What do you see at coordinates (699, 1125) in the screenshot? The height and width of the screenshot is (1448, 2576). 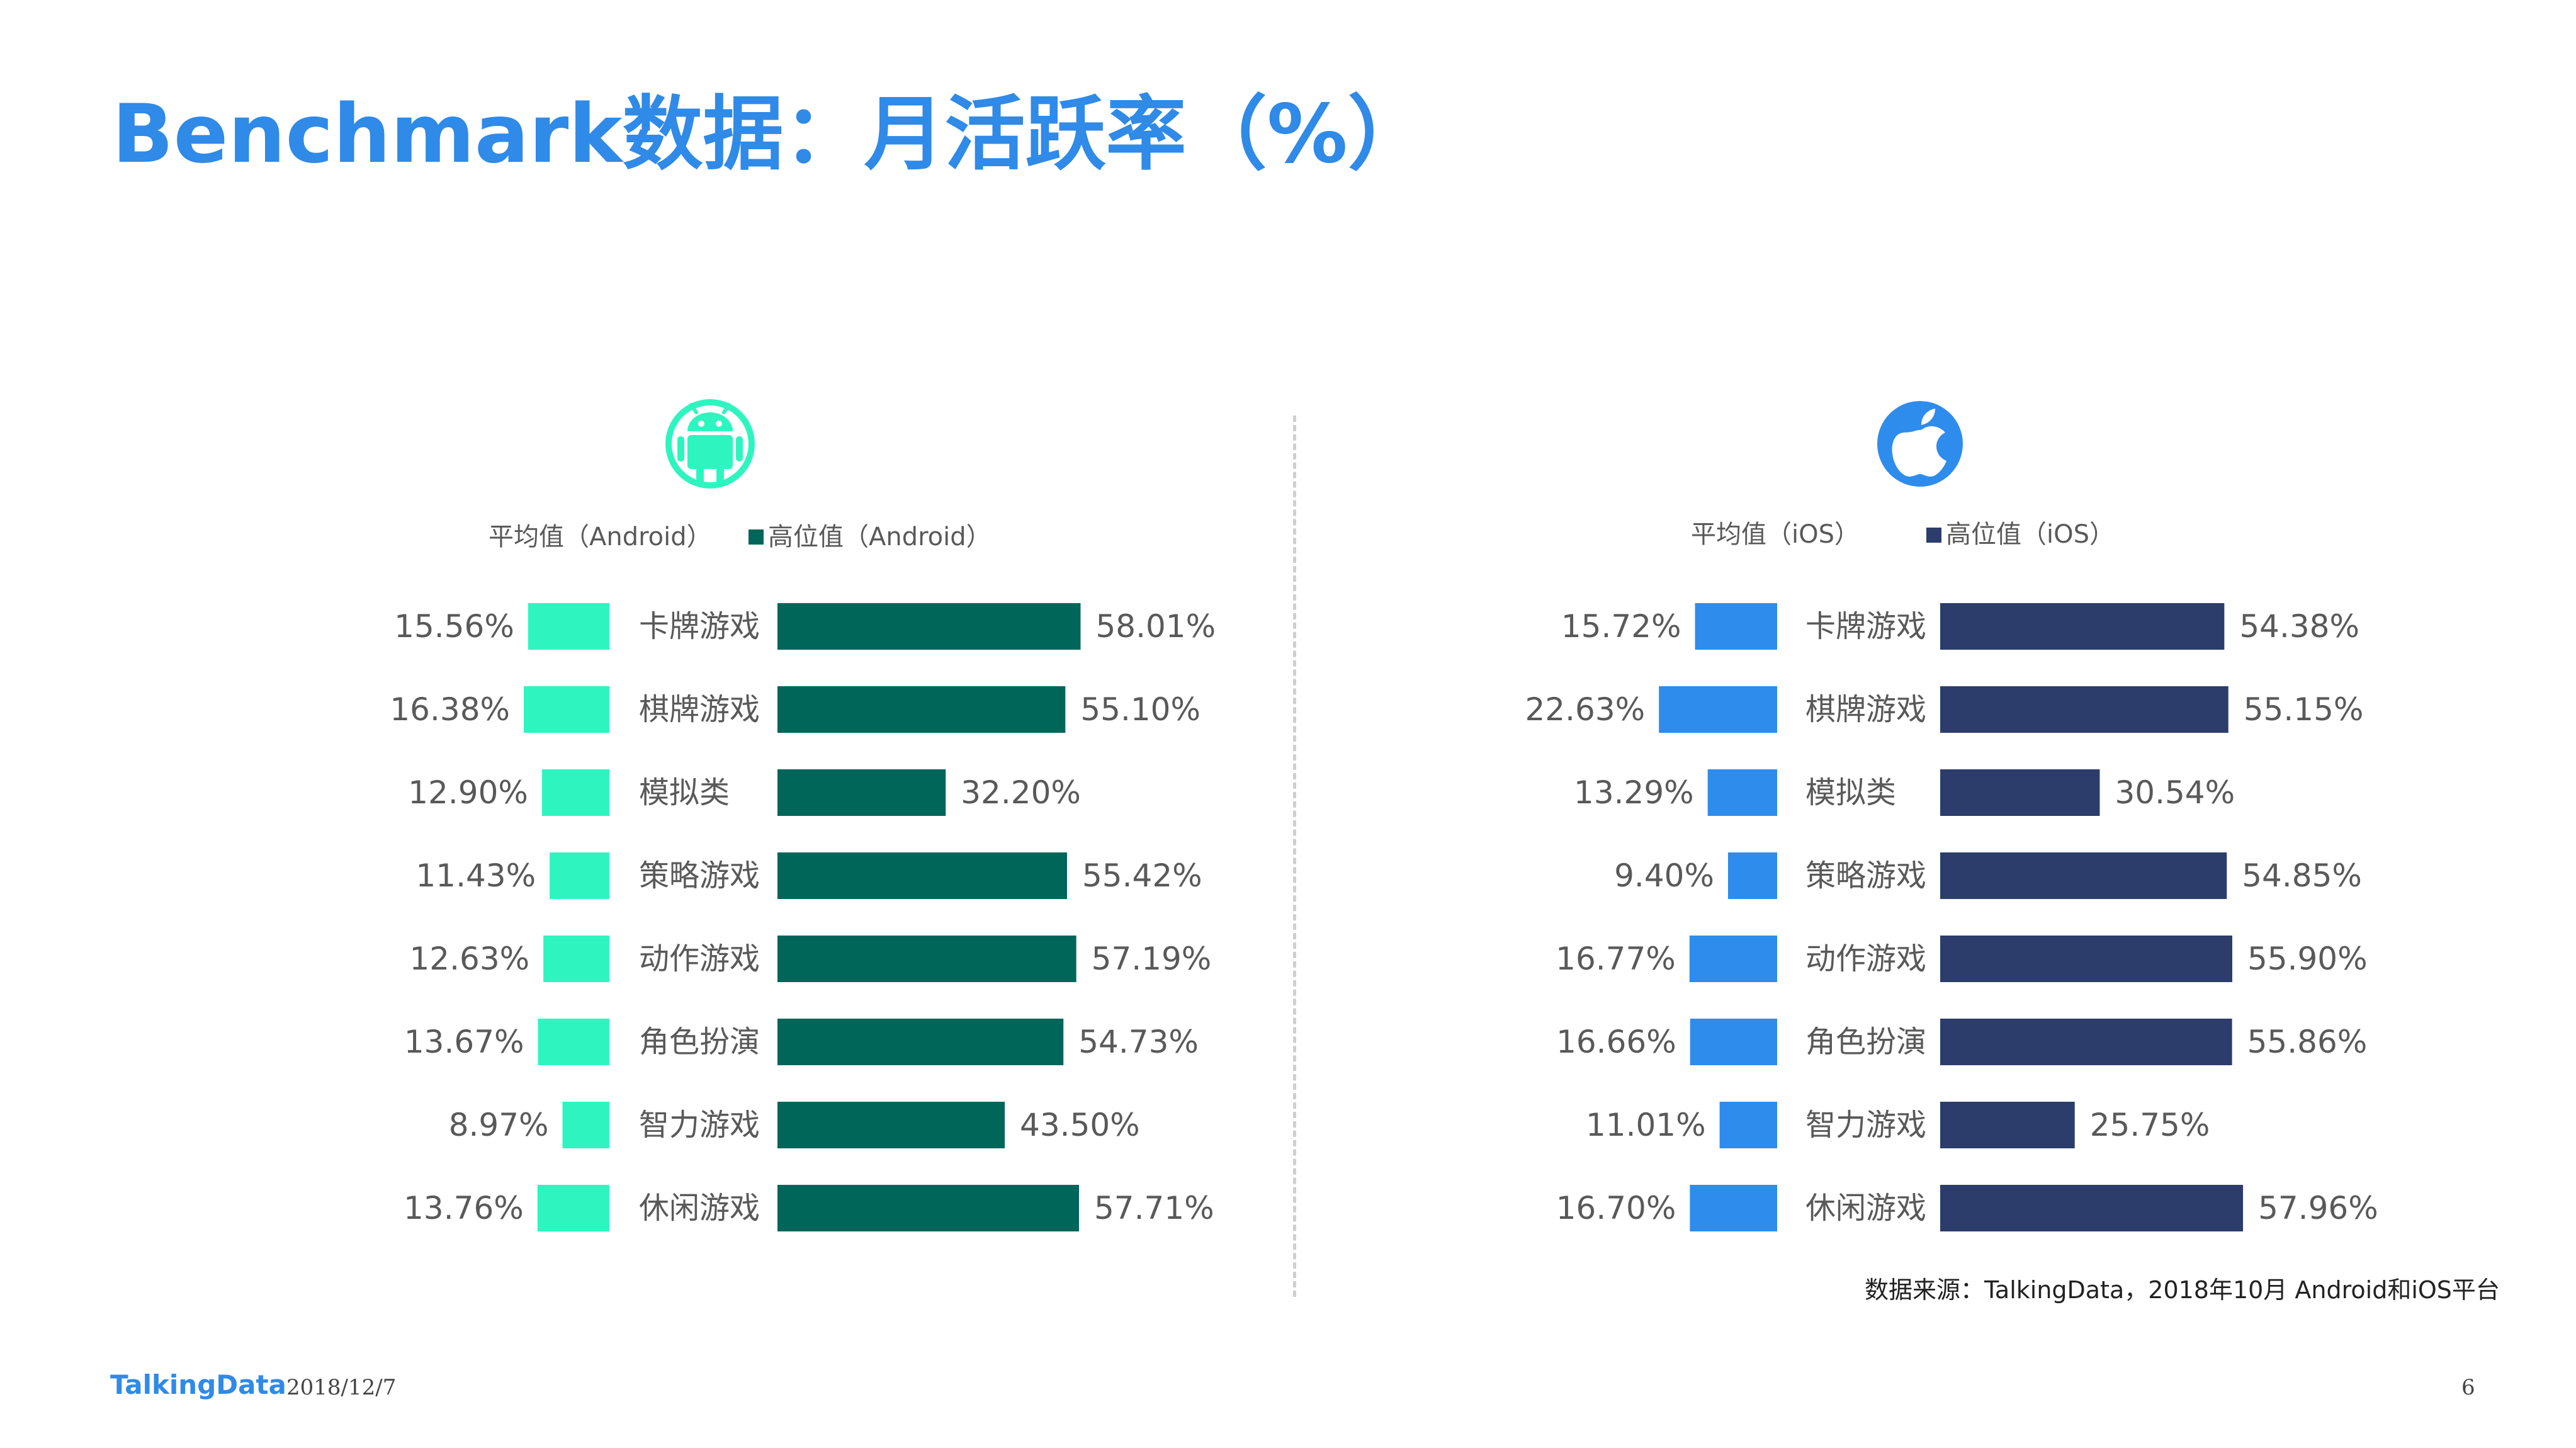 I see `android-category-label: 智力游戏` at bounding box center [699, 1125].